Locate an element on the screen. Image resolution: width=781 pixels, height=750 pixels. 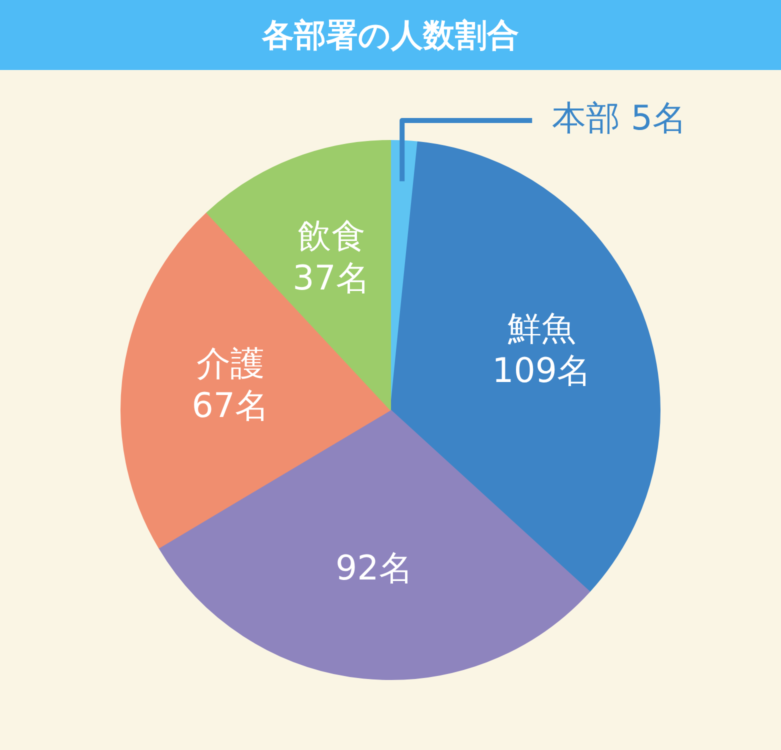
chart-title: 各部署の人数割合 is located at coordinates (390, 35).